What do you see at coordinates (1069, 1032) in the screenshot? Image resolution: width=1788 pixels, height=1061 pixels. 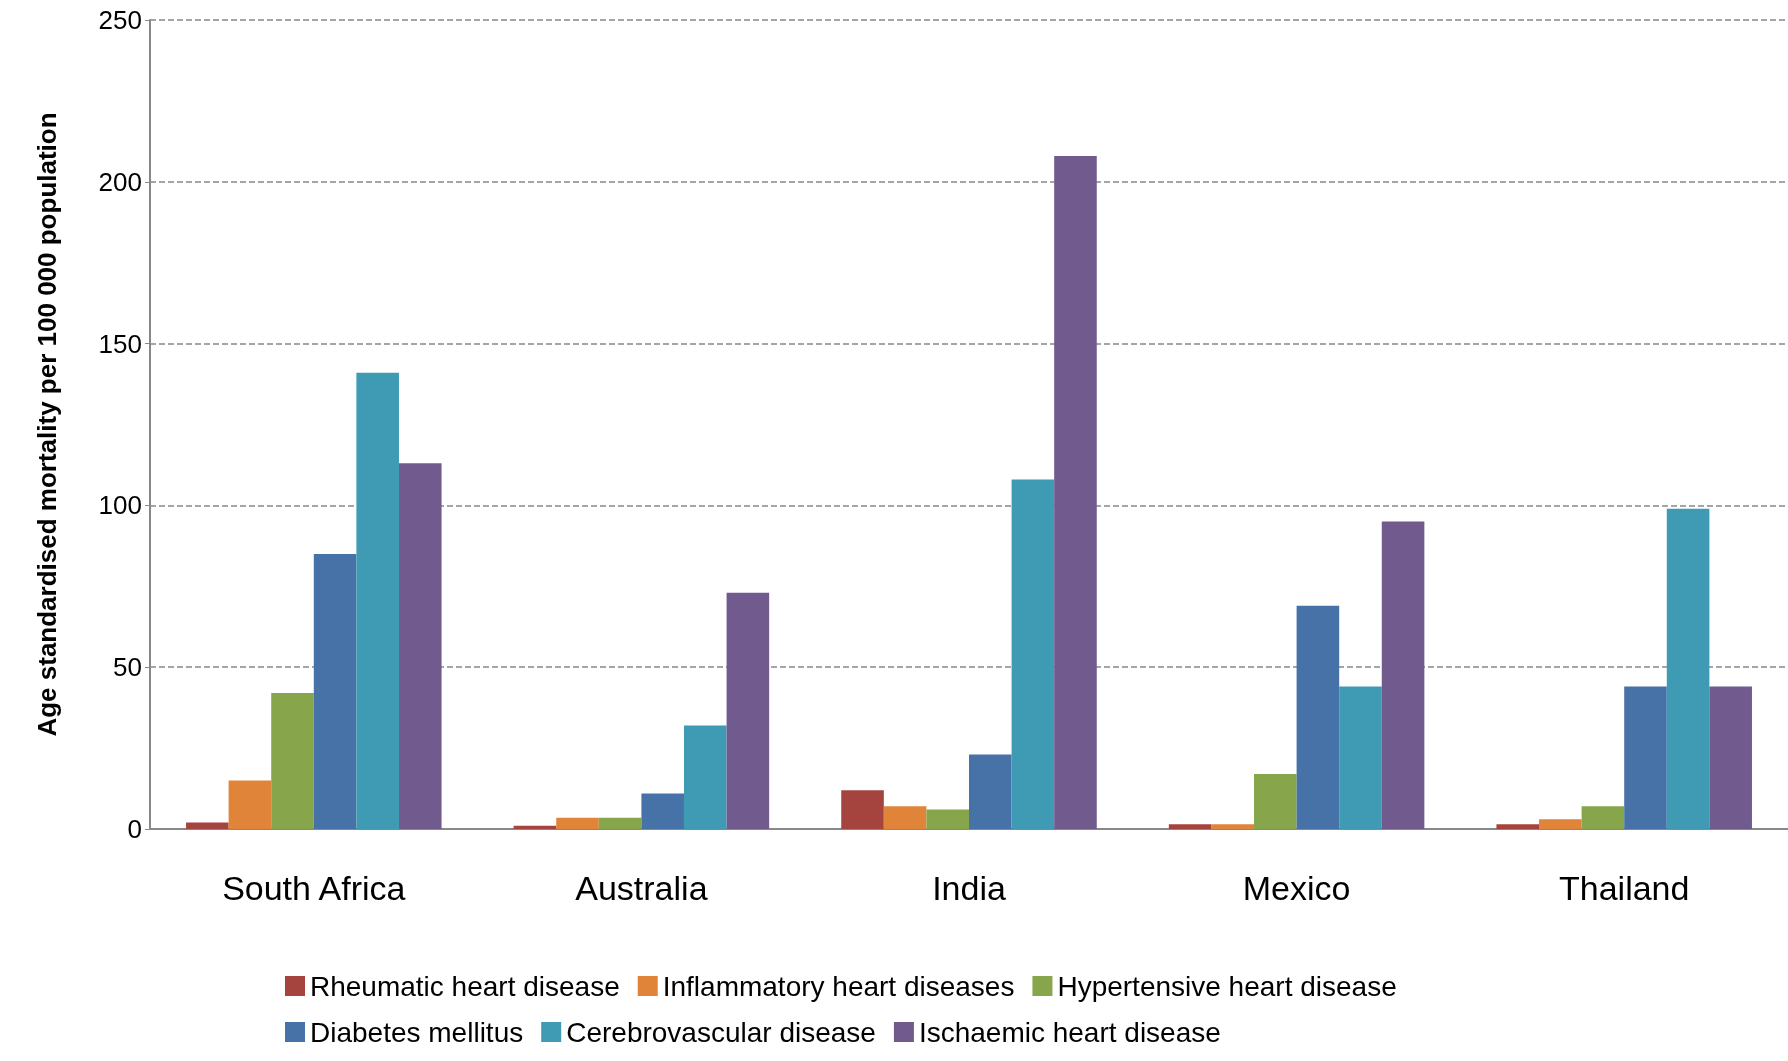 I see `legend-label: Ischaemic heart disease` at bounding box center [1069, 1032].